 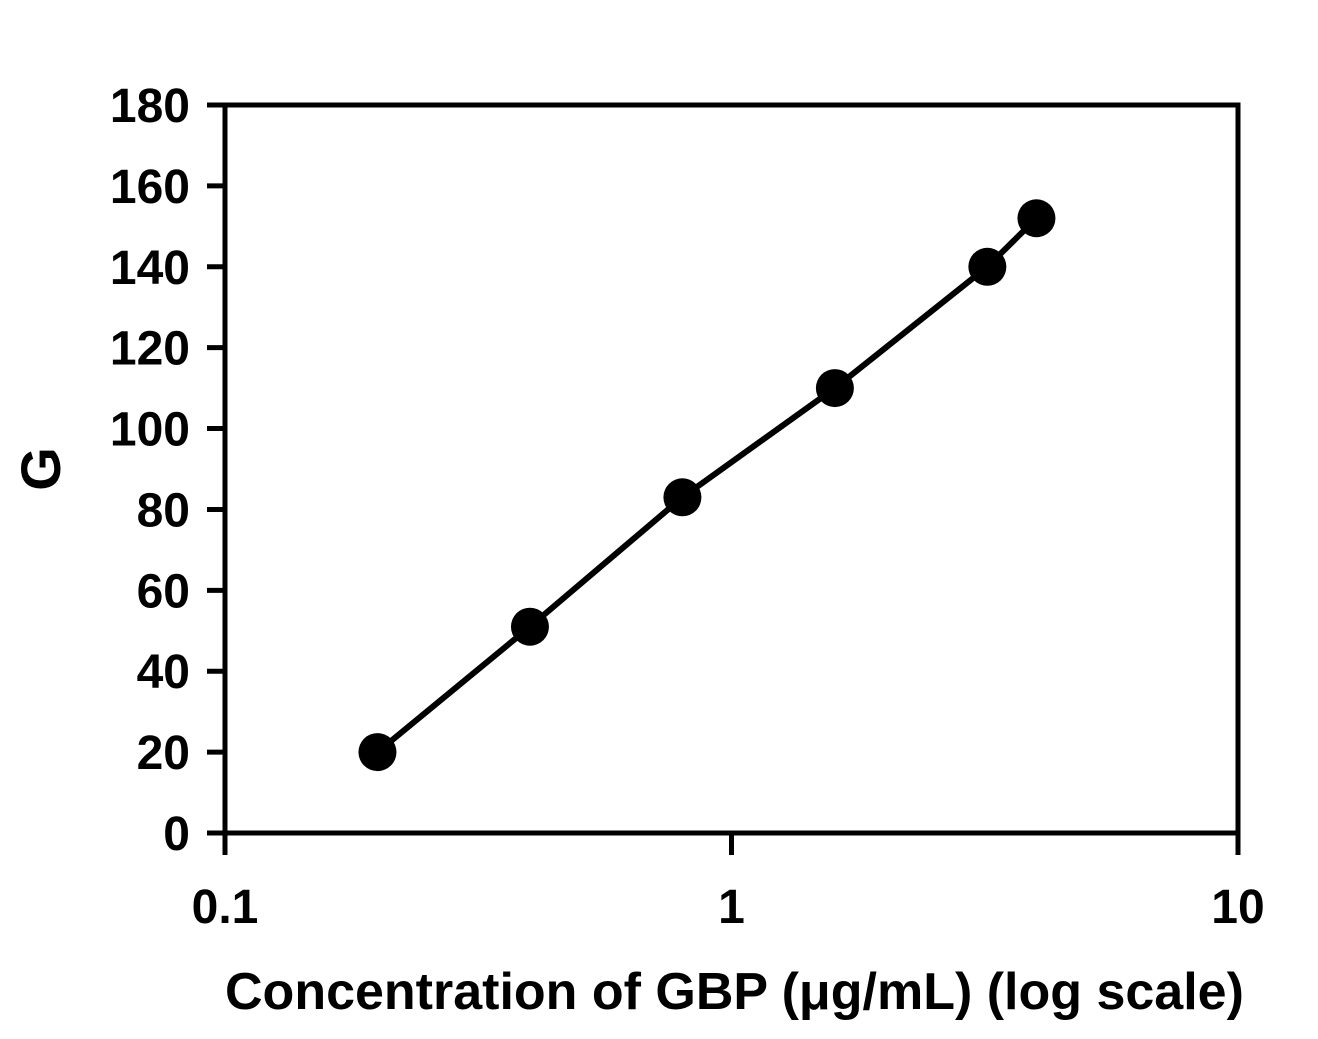 What do you see at coordinates (40, 469) in the screenshot?
I see `y-axis-title: G` at bounding box center [40, 469].